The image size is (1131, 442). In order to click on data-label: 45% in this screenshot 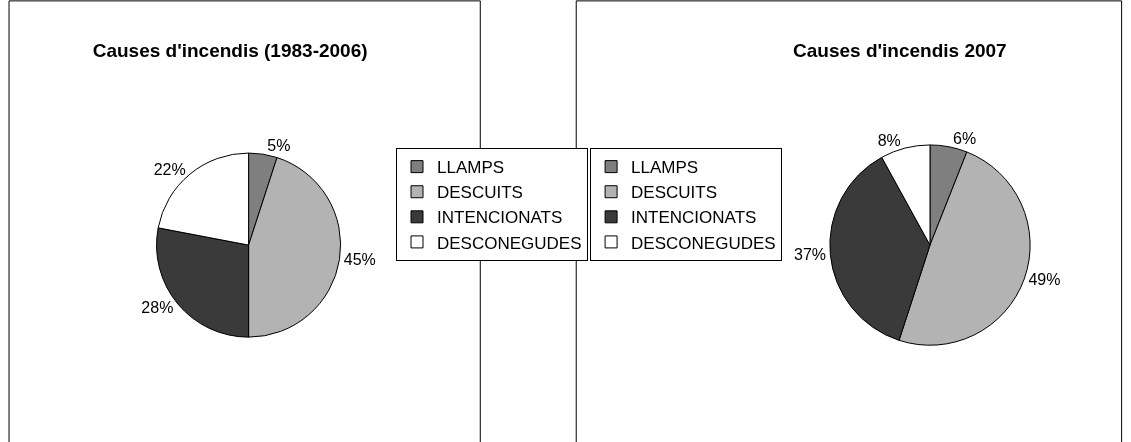, I will do `click(359, 260)`.